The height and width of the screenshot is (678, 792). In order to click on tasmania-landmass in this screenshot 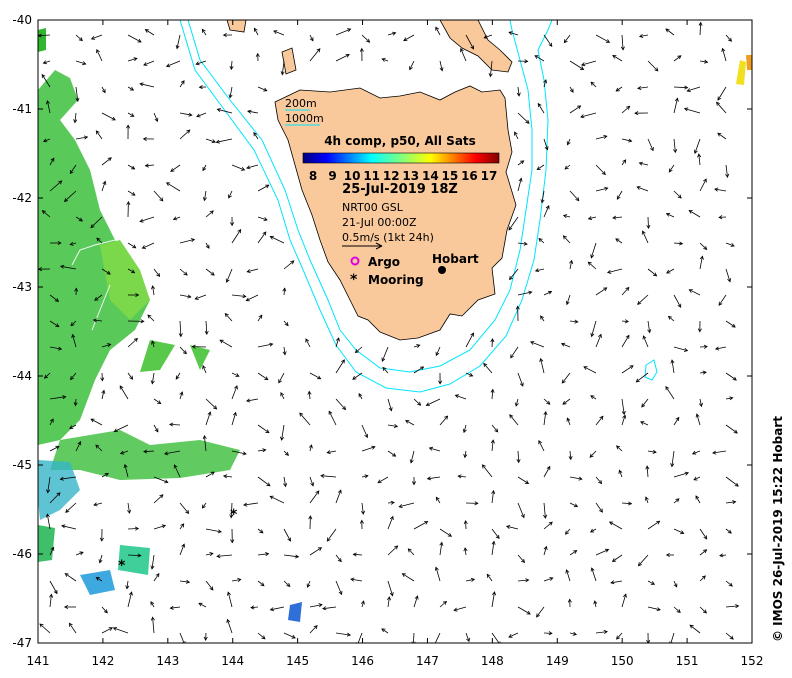, I will do `click(395, 213)`.